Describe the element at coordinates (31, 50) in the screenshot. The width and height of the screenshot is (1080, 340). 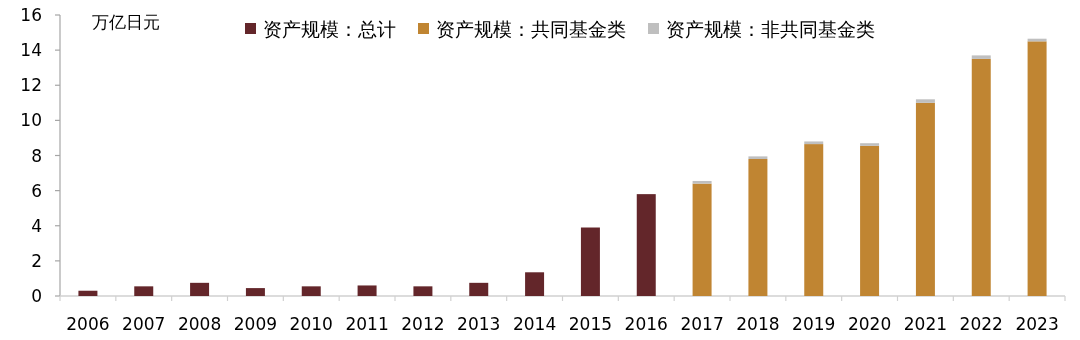
I see `y-tick-label: 14` at that location.